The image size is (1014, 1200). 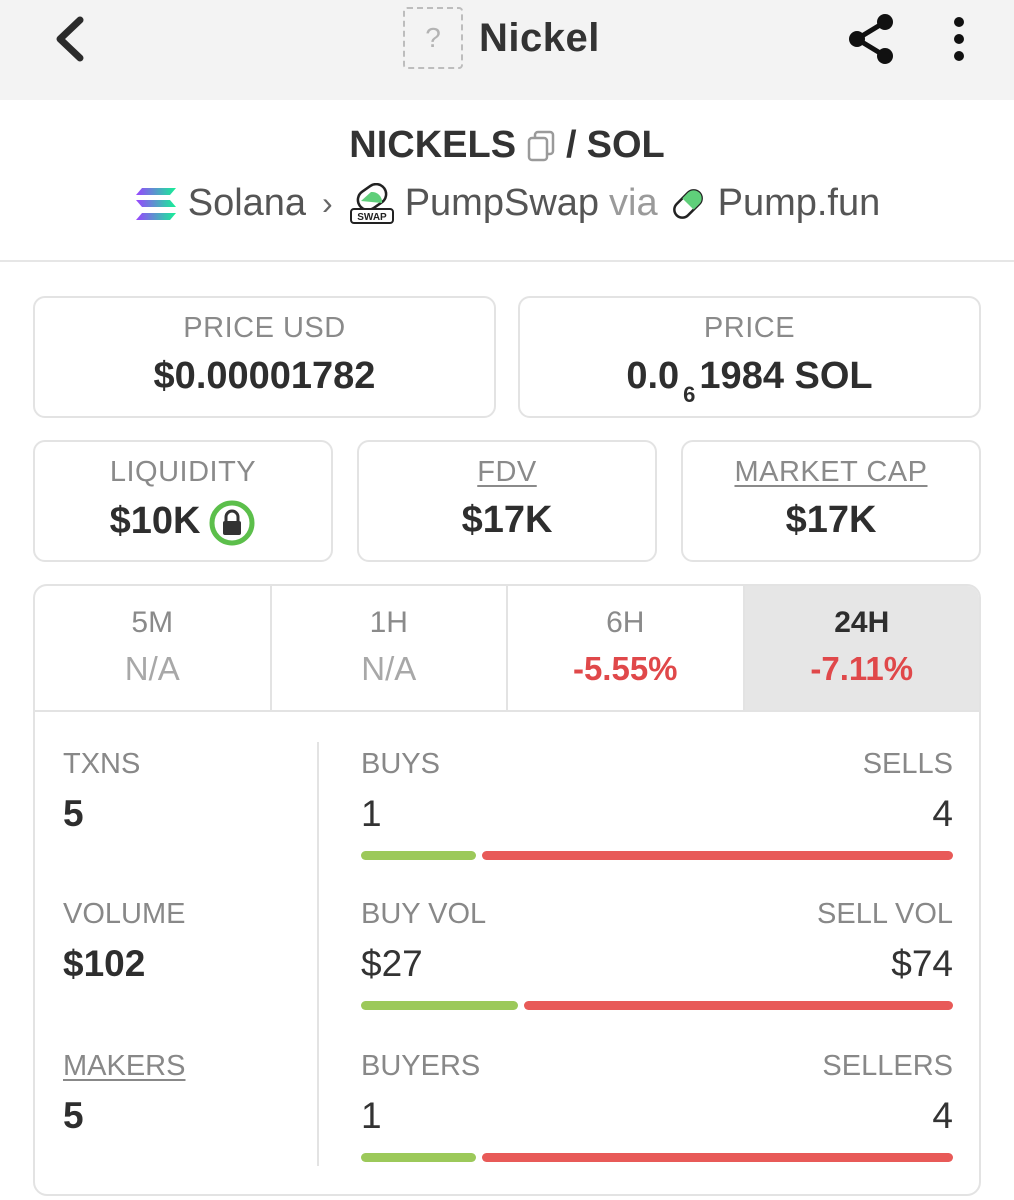 I want to click on txns-value: 5, so click(x=73, y=813).